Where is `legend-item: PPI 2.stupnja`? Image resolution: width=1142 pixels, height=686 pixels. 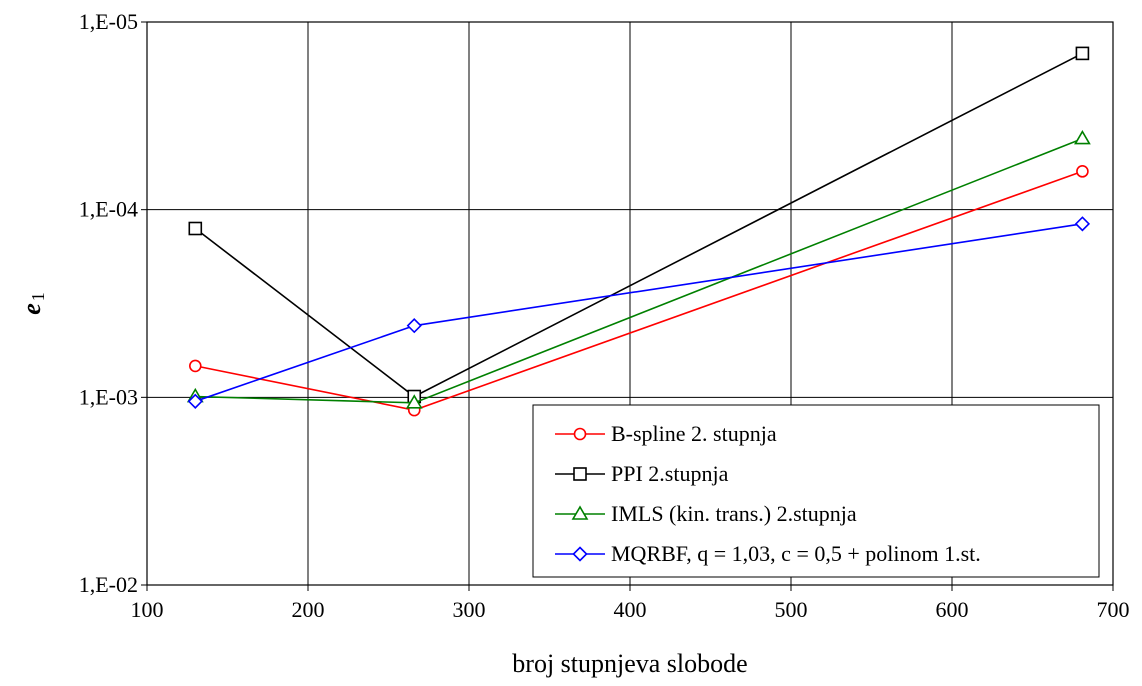
legend-item: PPI 2.stupnja is located at coordinates (642, 473).